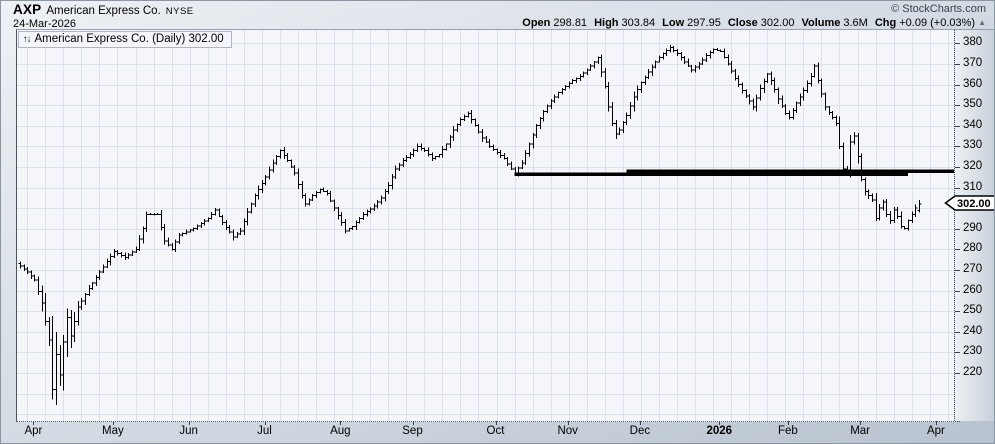  What do you see at coordinates (885, 23) in the screenshot?
I see `quote-label: Chg` at bounding box center [885, 23].